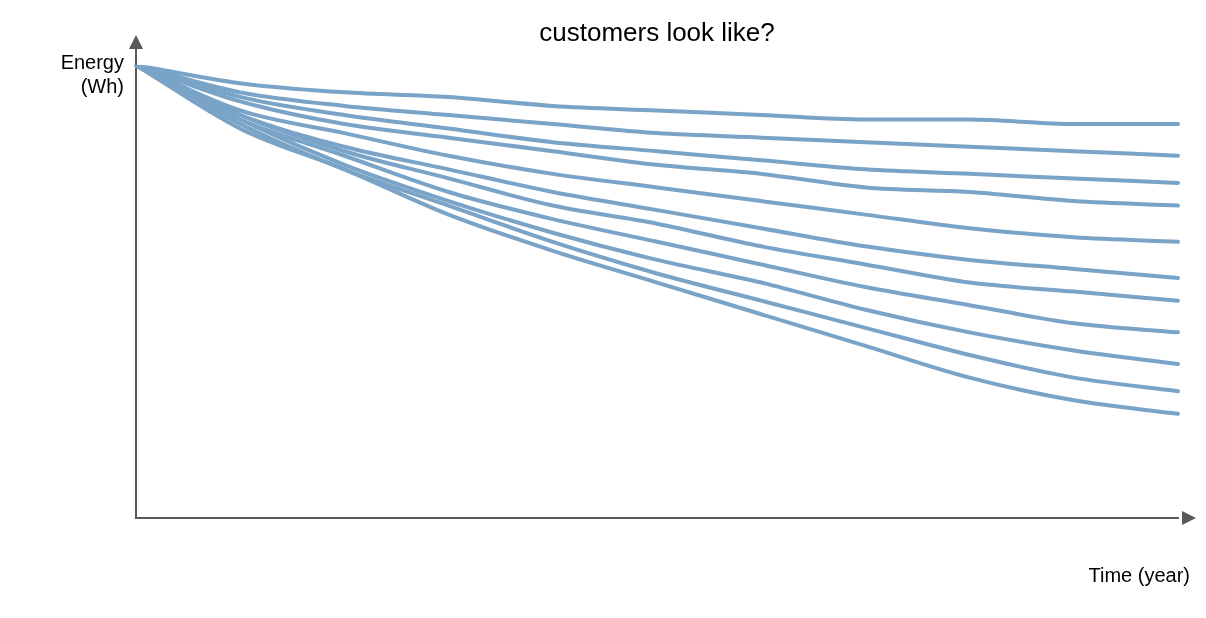 Image resolution: width=1206 pixels, height=618 pixels. I want to click on y-axis-title: Energy (Wh), so click(92, 73).